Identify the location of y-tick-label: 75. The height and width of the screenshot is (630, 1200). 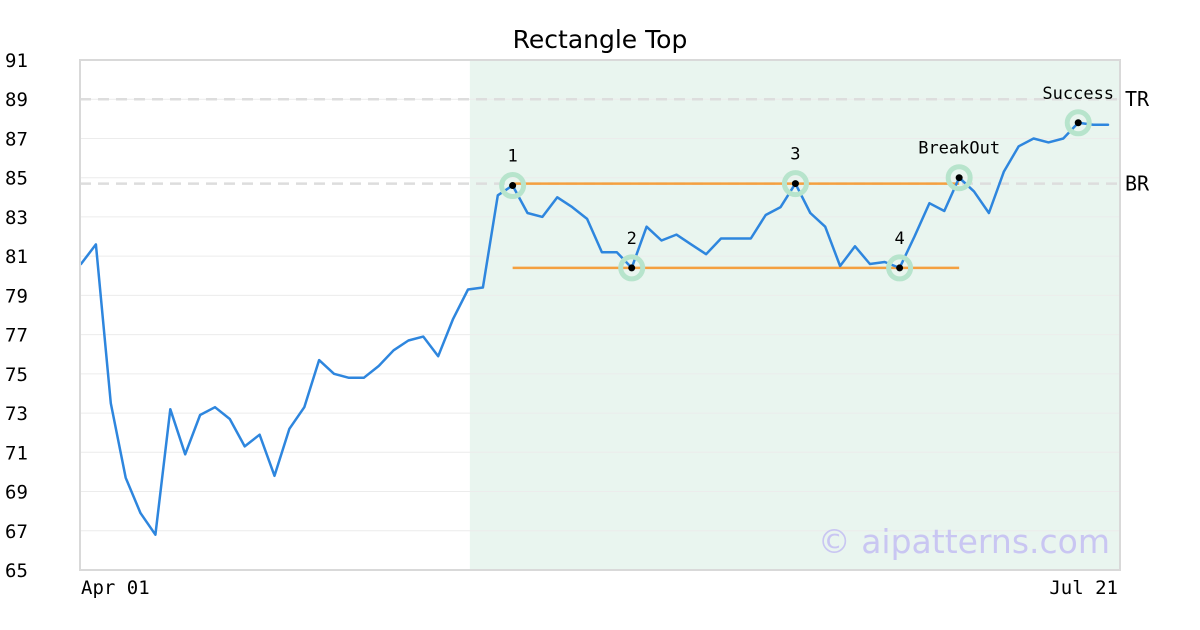
(16, 375).